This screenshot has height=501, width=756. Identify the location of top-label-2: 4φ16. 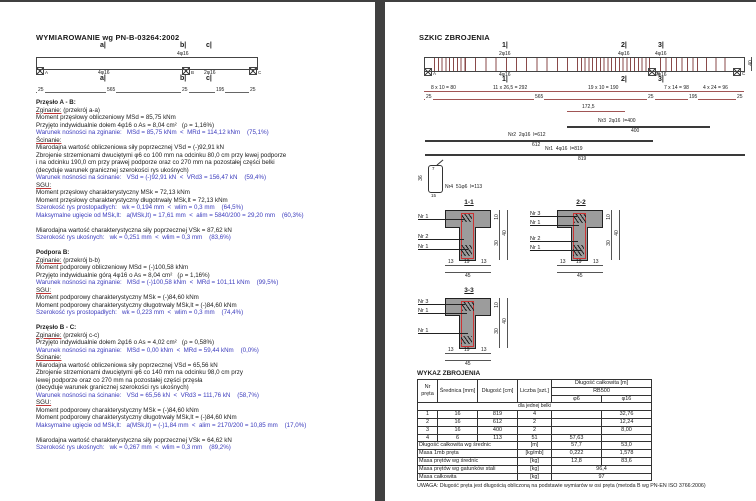
(624, 54).